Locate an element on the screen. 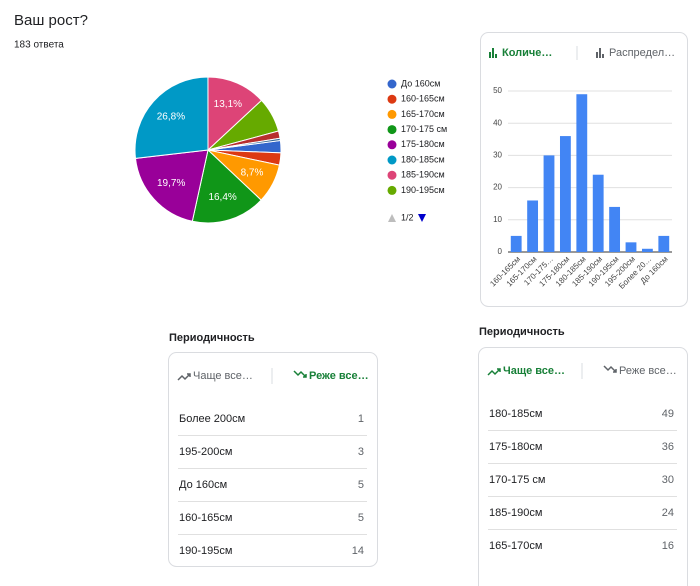 Image resolution: width=700 pixels, height=586 pixels. legend-label: 175-180см is located at coordinates (423, 144).